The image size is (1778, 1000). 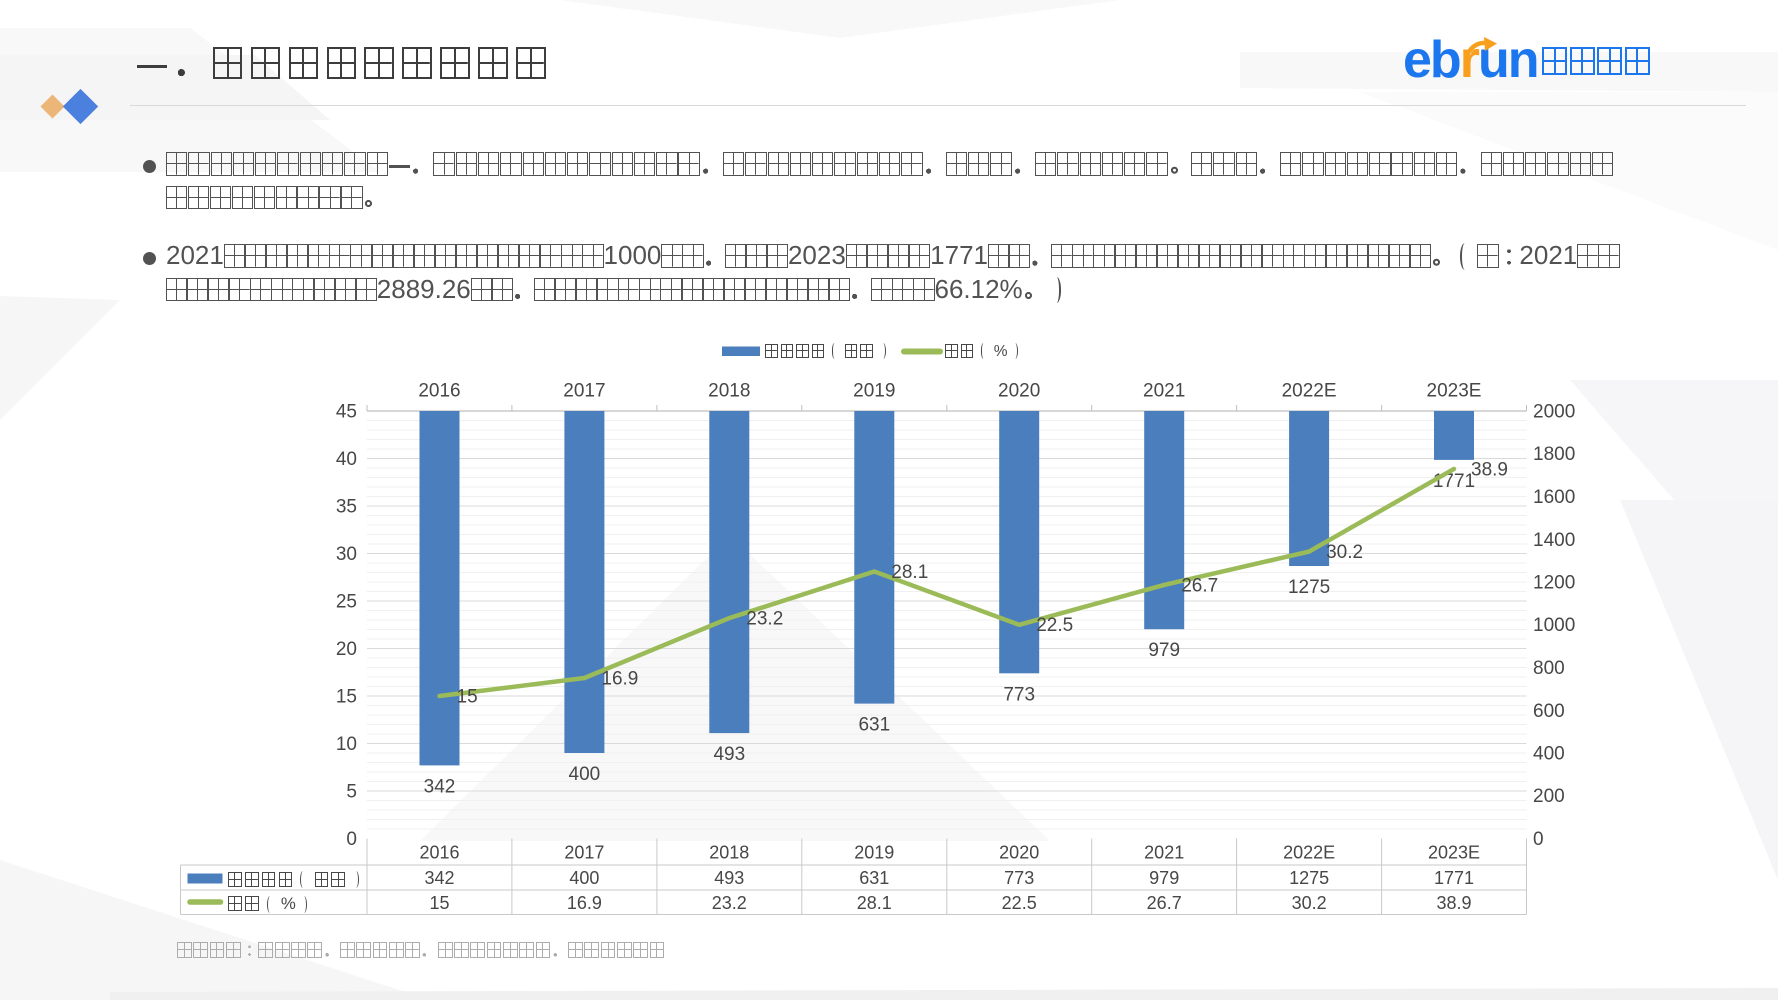 I want to click on svg-text: 30, so click(x=346, y=554).